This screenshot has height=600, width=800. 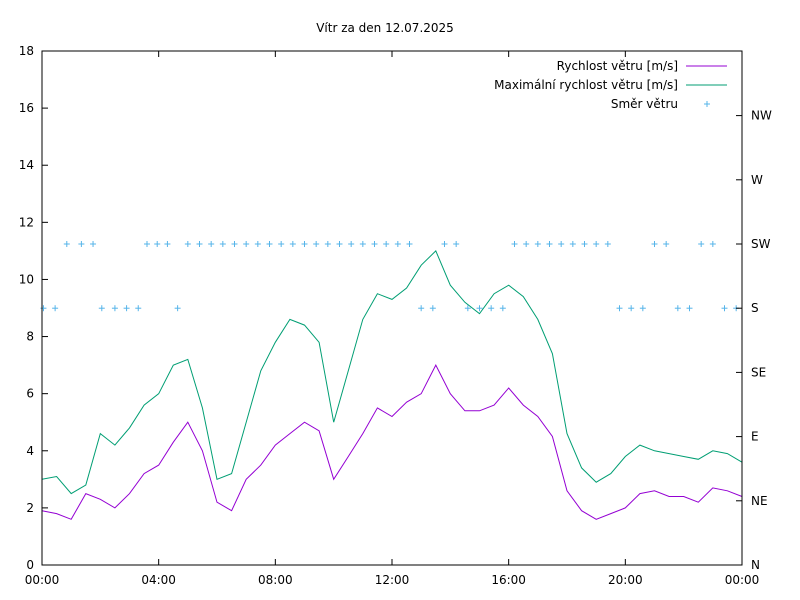 I want to click on legend-label: Směr větru, so click(x=644, y=104).